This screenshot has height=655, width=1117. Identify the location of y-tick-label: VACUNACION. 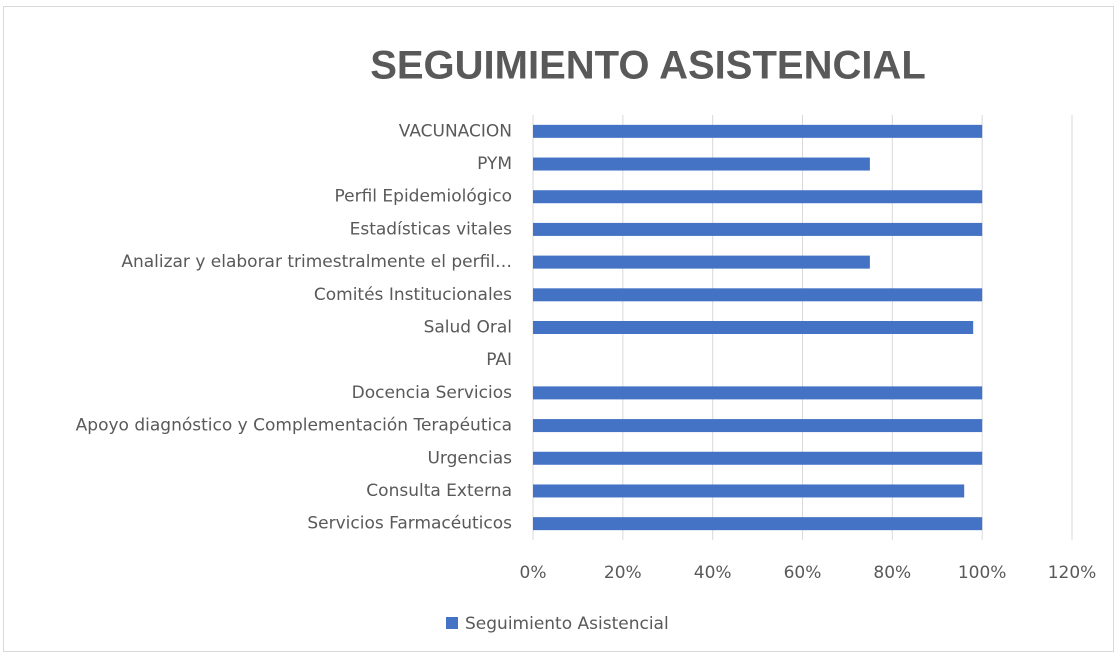
(455, 131).